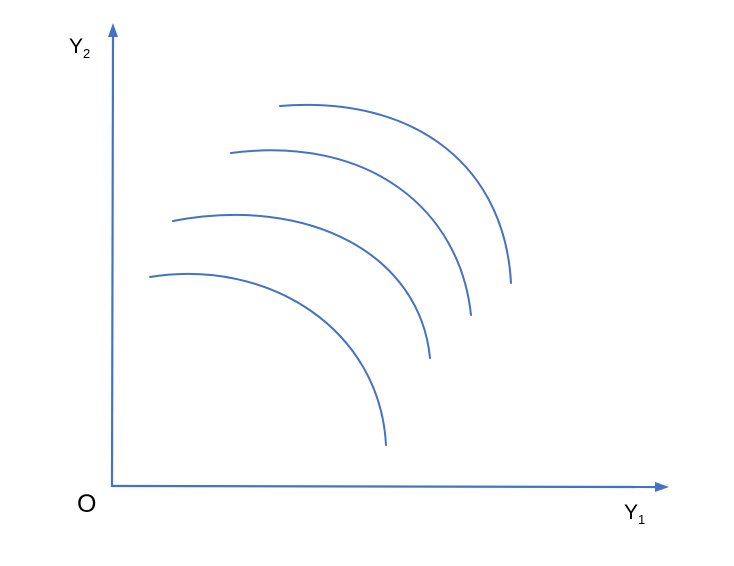 This screenshot has width=734, height=566. What do you see at coordinates (112, 261) in the screenshot?
I see `y-axis-line` at bounding box center [112, 261].